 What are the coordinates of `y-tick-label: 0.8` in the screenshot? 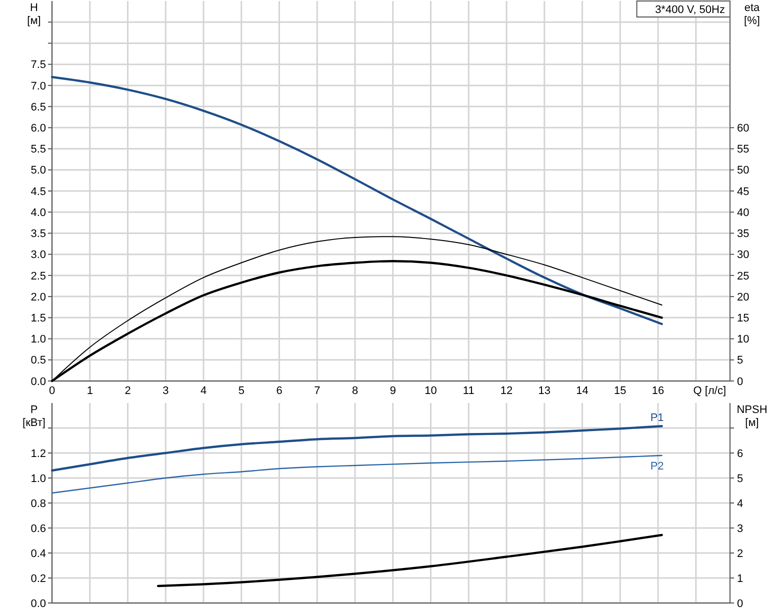 It's located at (38, 504).